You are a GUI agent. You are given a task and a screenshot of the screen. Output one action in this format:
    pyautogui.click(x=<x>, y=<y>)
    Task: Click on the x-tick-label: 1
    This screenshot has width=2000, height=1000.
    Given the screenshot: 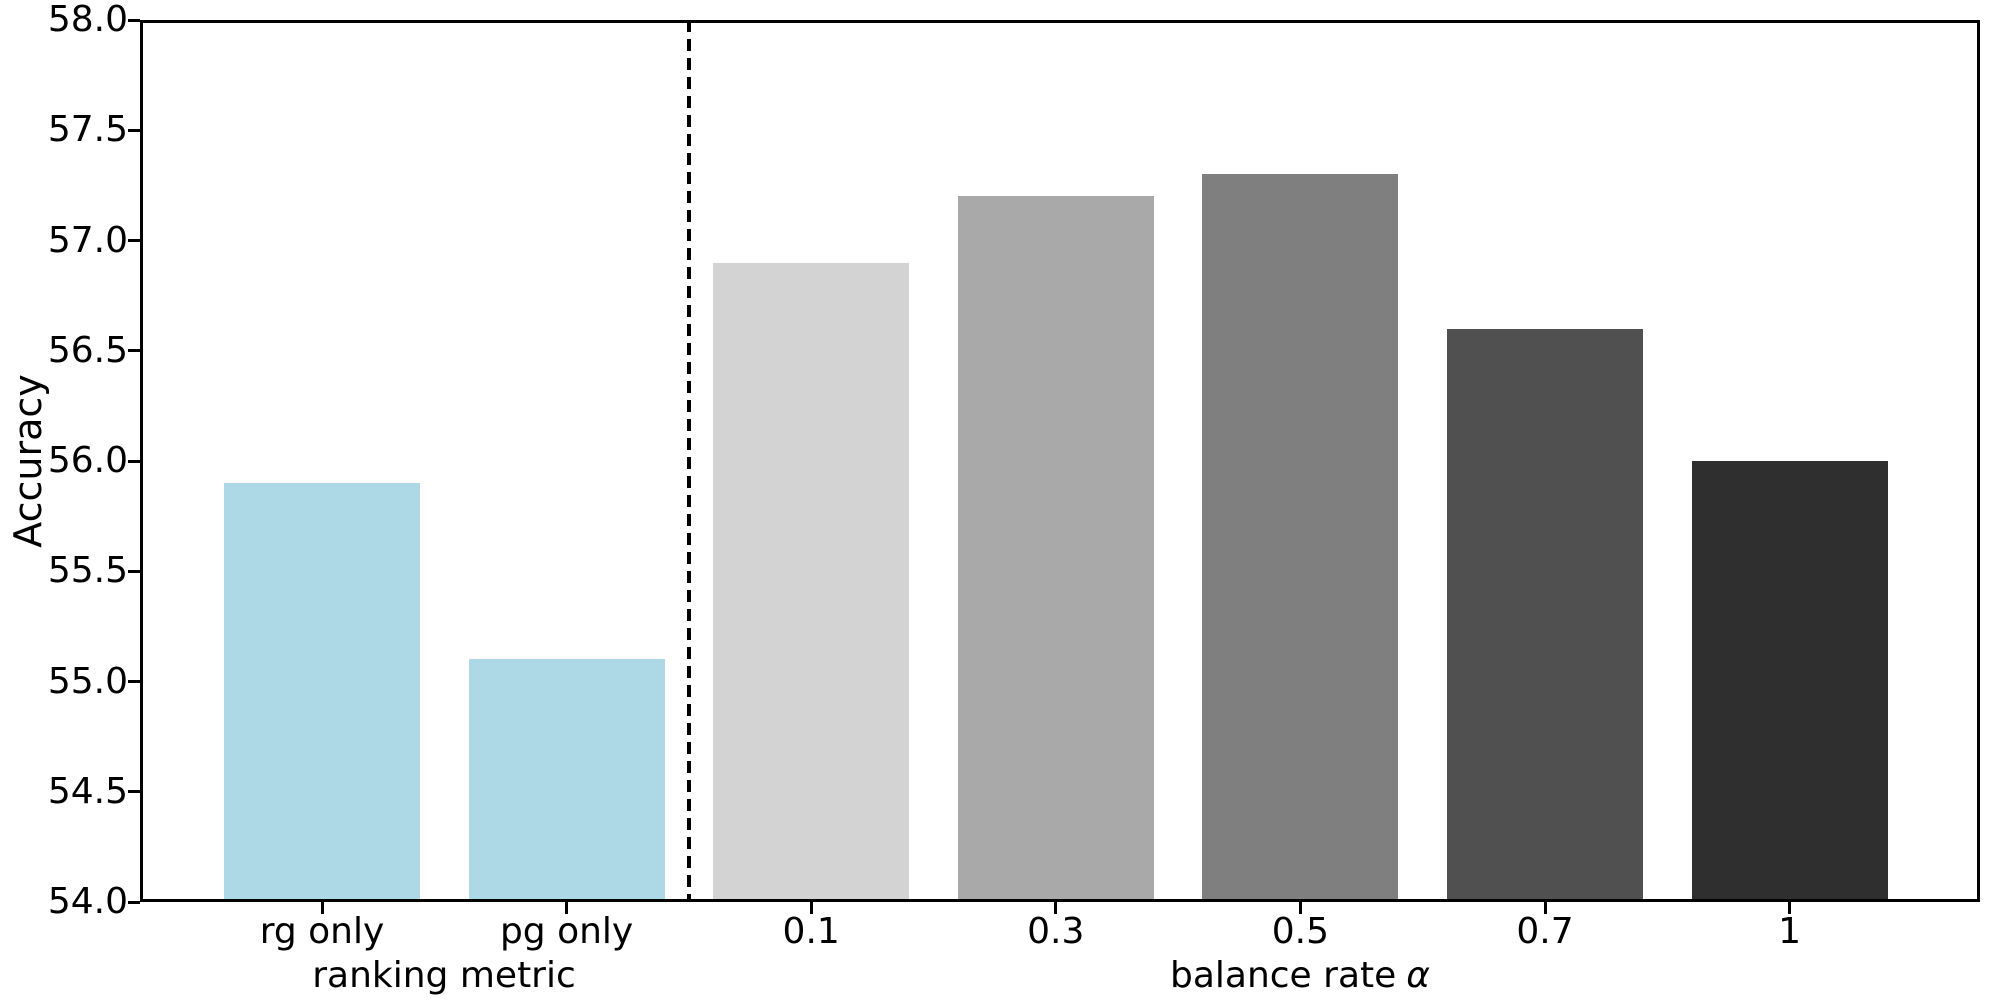 What is the action you would take?
    pyautogui.click(x=1790, y=931)
    